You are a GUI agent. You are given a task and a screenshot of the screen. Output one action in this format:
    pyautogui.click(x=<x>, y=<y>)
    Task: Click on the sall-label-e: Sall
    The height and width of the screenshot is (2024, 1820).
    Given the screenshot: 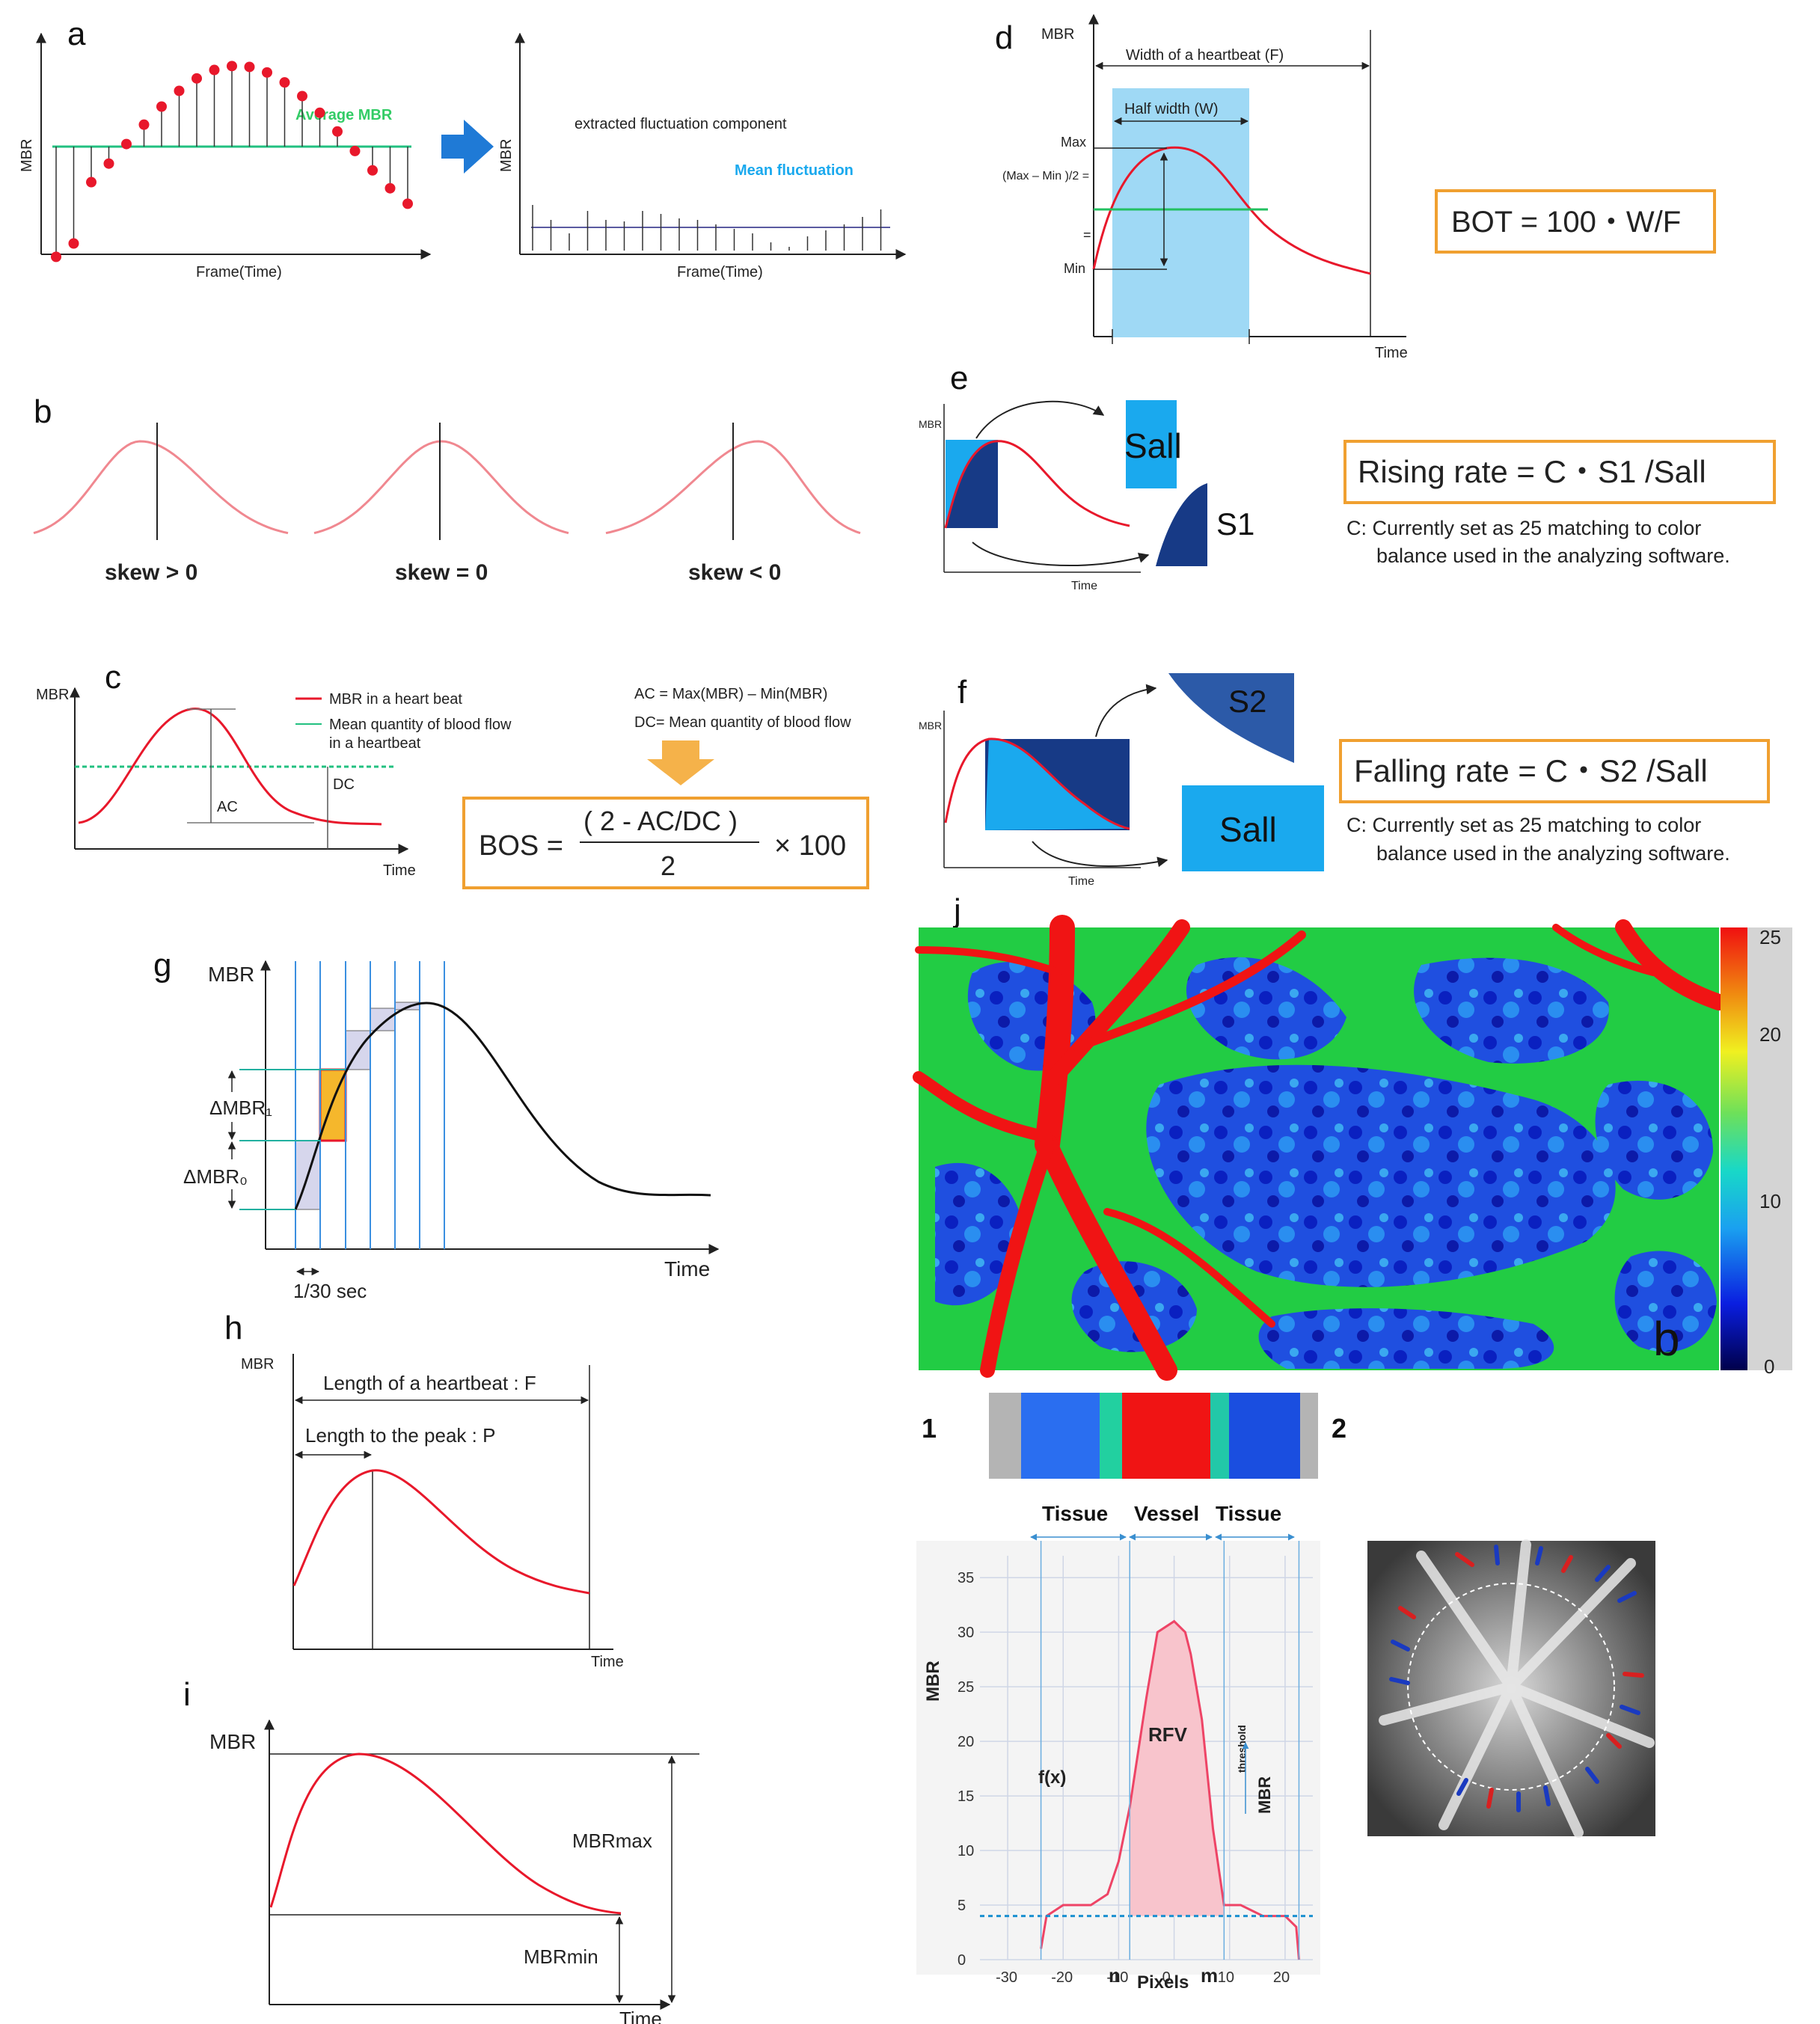 What is the action you would take?
    pyautogui.click(x=1153, y=445)
    